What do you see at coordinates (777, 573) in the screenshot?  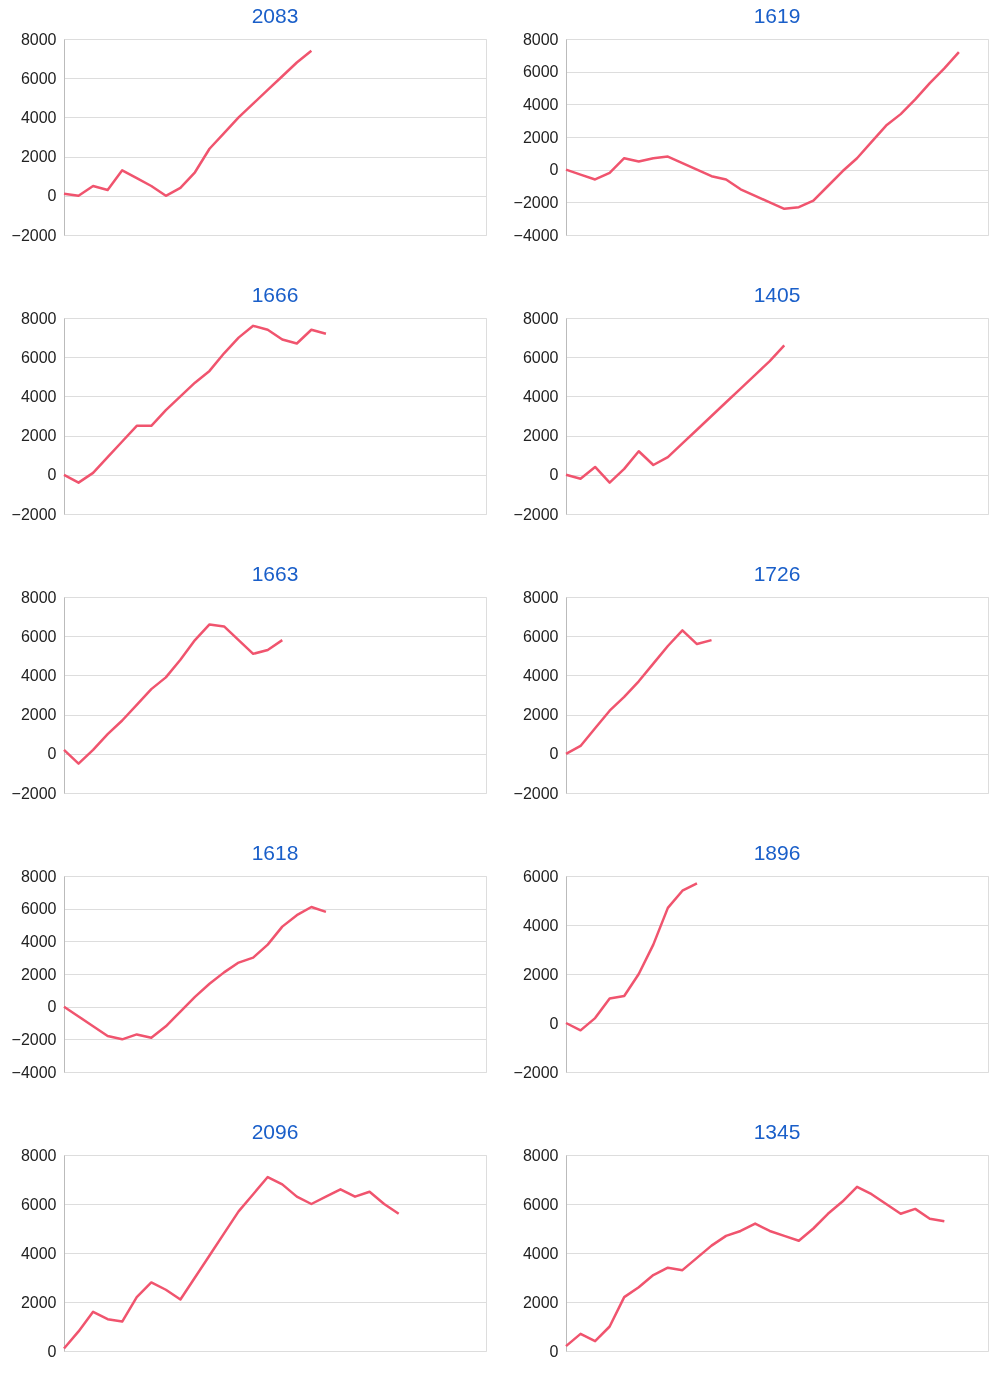 I see `chart-title: 1726` at bounding box center [777, 573].